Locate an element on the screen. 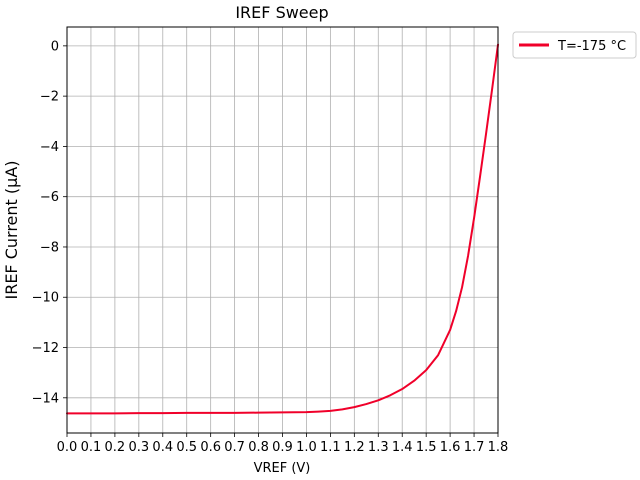  y-tick-label: −12 is located at coordinates (45, 348).